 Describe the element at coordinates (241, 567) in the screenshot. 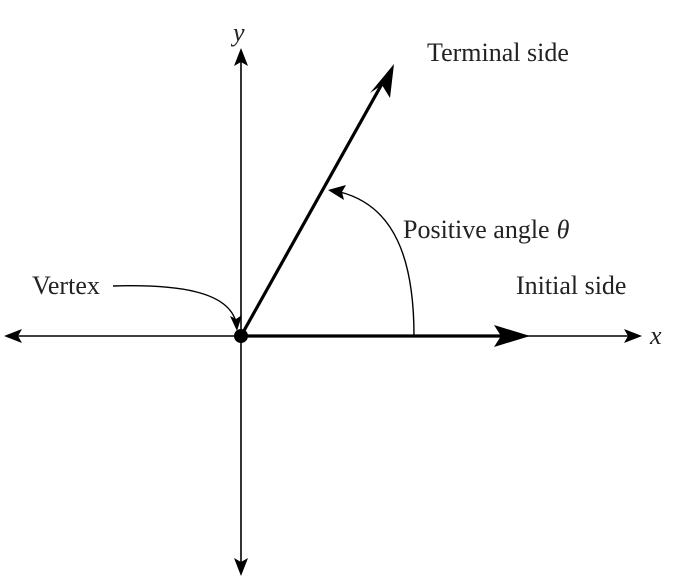

I see `y-axis-bottom-arrowhead` at that location.